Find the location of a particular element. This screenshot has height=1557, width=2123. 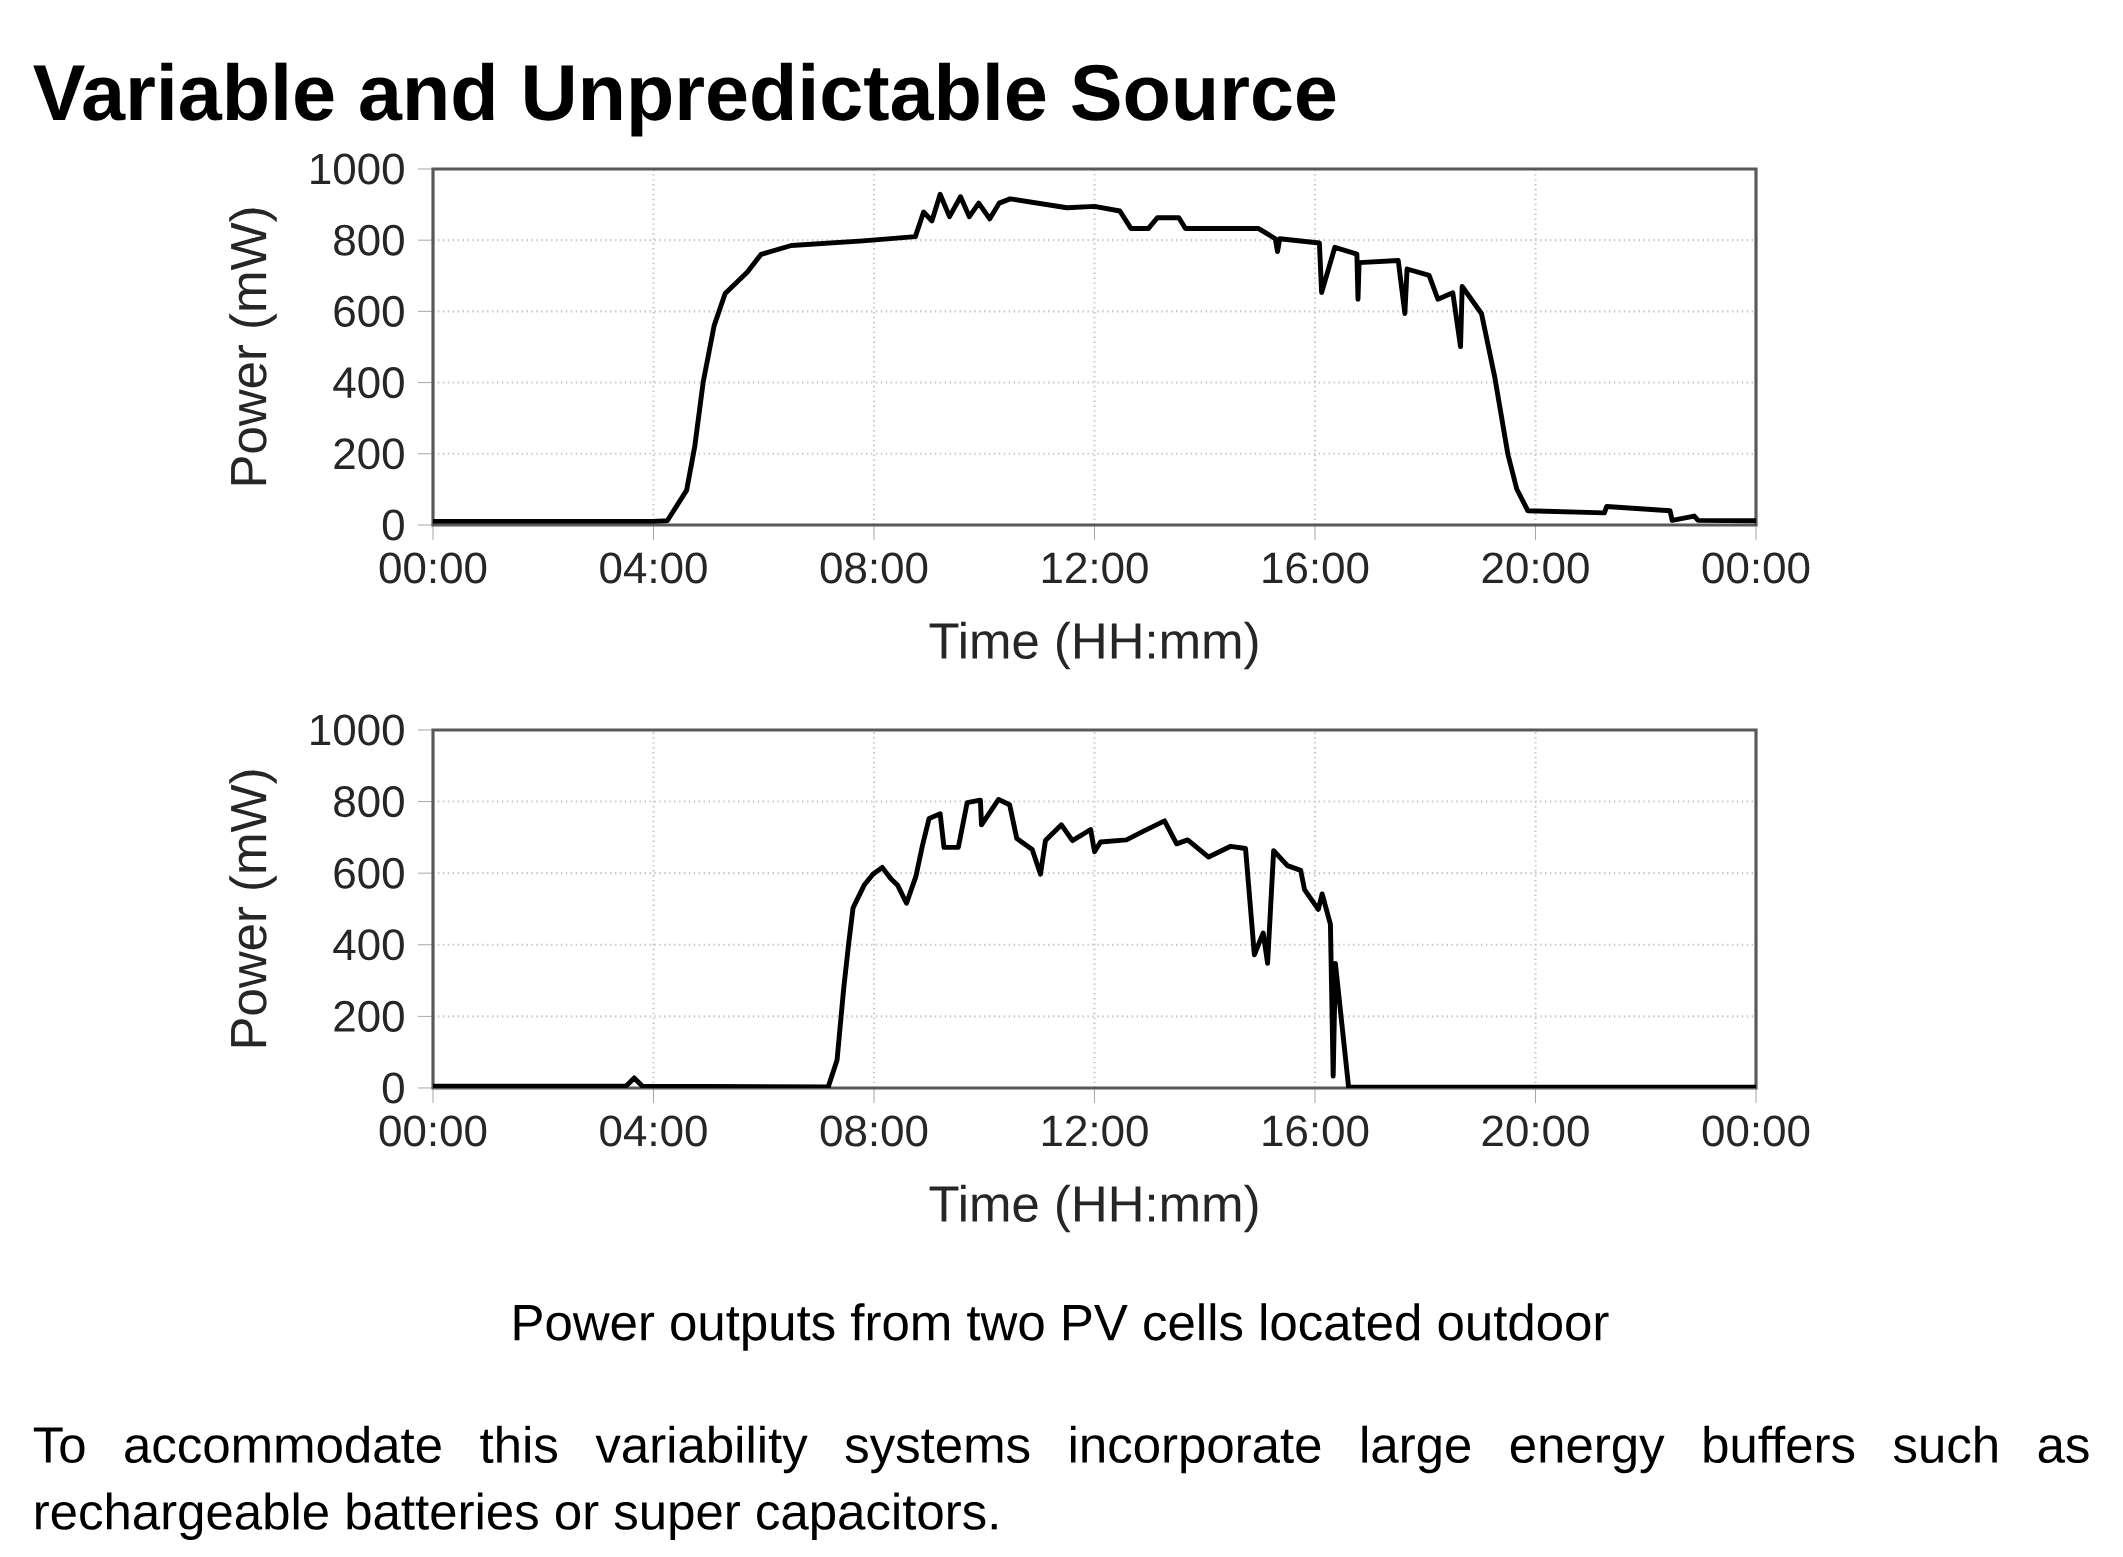

line-series is located at coordinates (1094, 942).